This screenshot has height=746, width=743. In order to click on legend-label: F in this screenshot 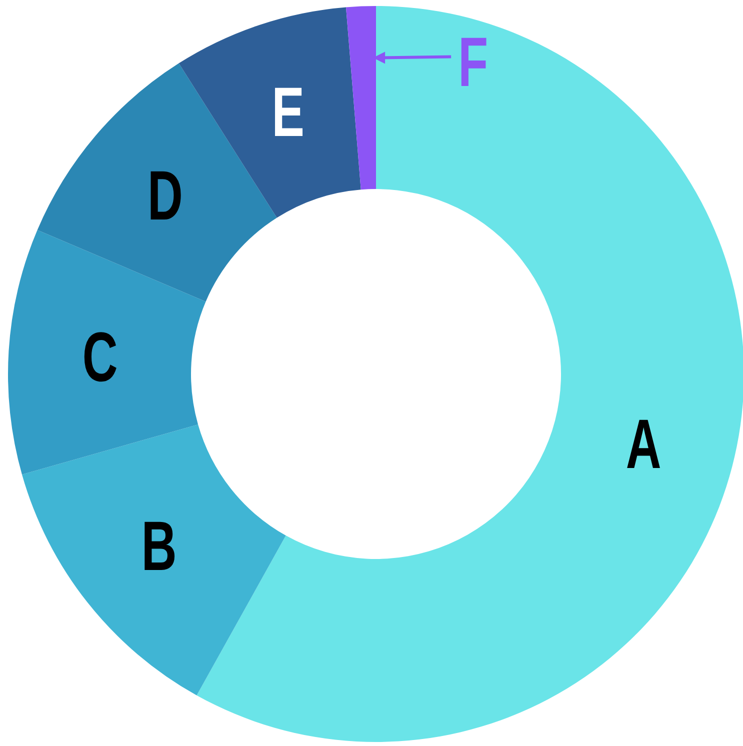, I will do `click(473, 61)`.